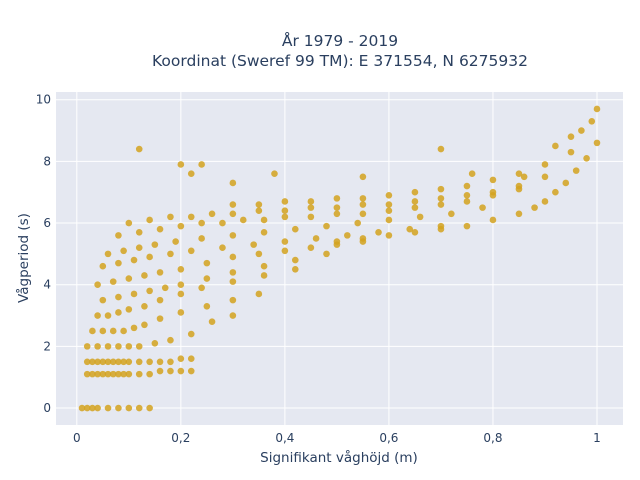  I want to click on x-axis-title: Signifikant våghöjd (m), so click(339, 457).